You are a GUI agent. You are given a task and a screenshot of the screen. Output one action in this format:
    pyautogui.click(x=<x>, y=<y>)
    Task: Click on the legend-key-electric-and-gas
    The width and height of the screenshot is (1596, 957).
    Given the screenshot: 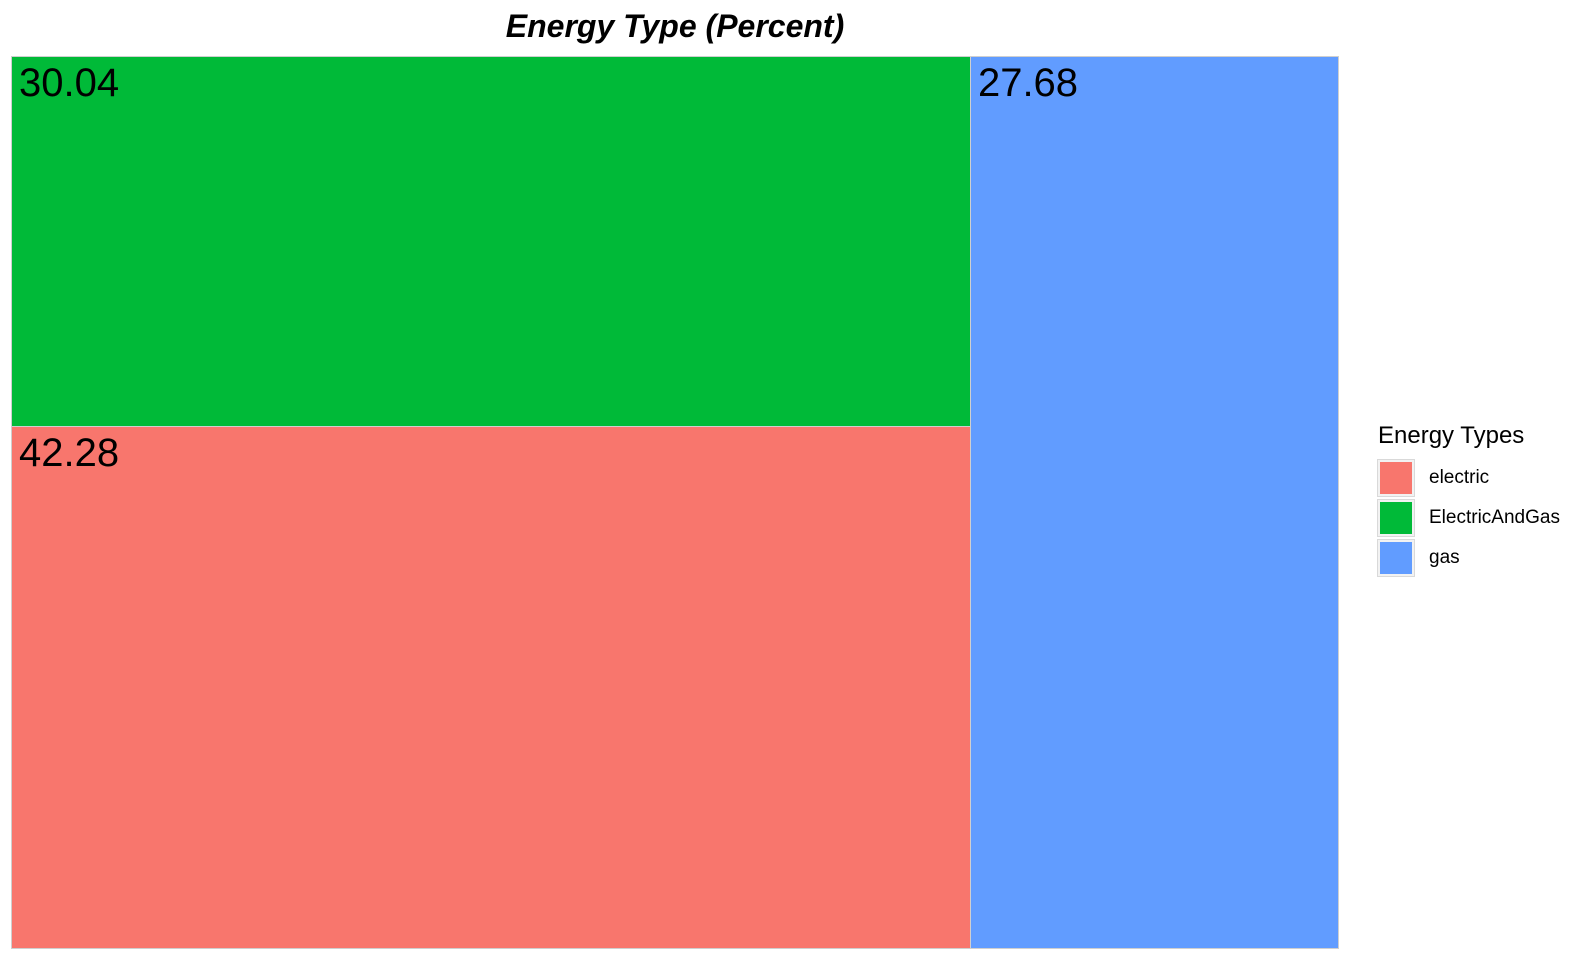 What is the action you would take?
    pyautogui.click(x=1396, y=518)
    